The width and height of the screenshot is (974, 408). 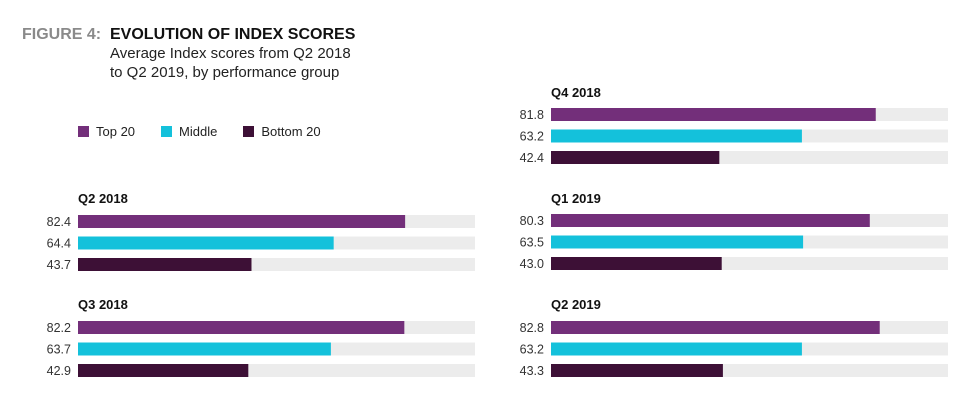 What do you see at coordinates (59, 328) in the screenshot?
I see `value-label: 82.2` at bounding box center [59, 328].